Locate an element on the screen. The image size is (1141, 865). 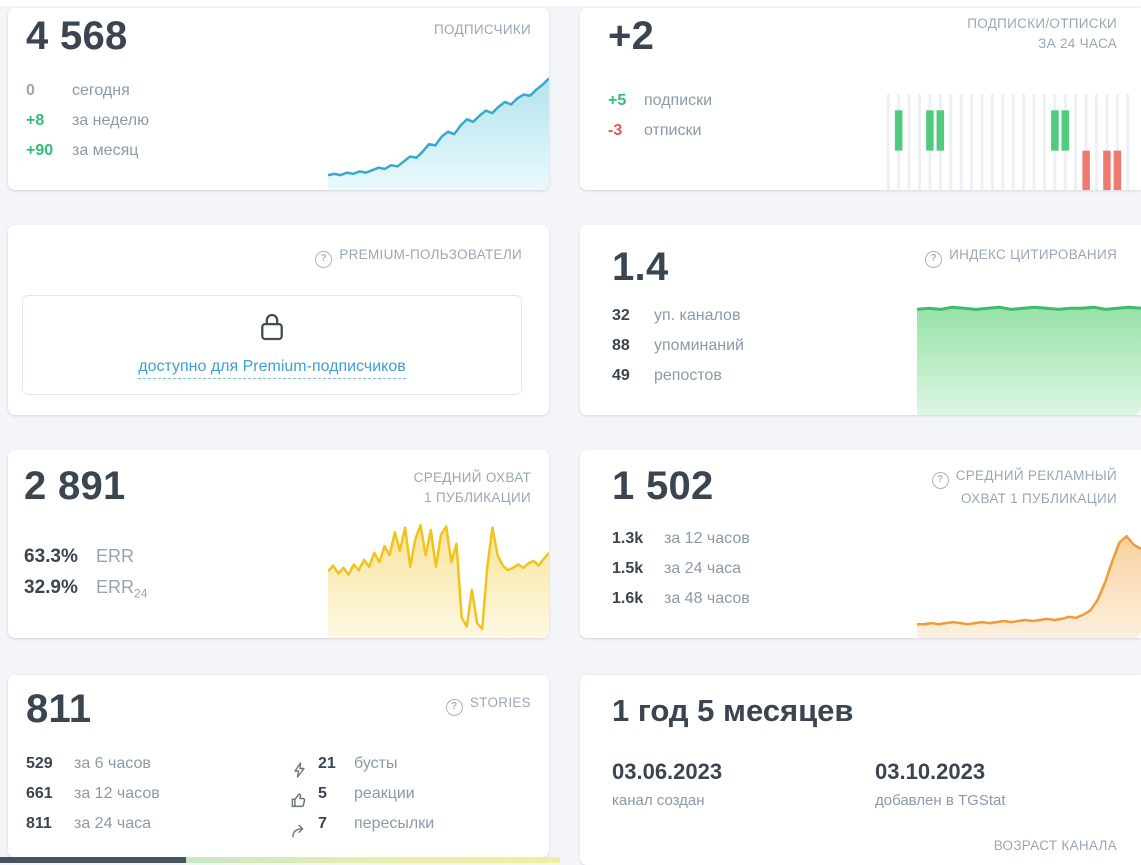
err-row: 63.3% ERR is located at coordinates (85, 561).